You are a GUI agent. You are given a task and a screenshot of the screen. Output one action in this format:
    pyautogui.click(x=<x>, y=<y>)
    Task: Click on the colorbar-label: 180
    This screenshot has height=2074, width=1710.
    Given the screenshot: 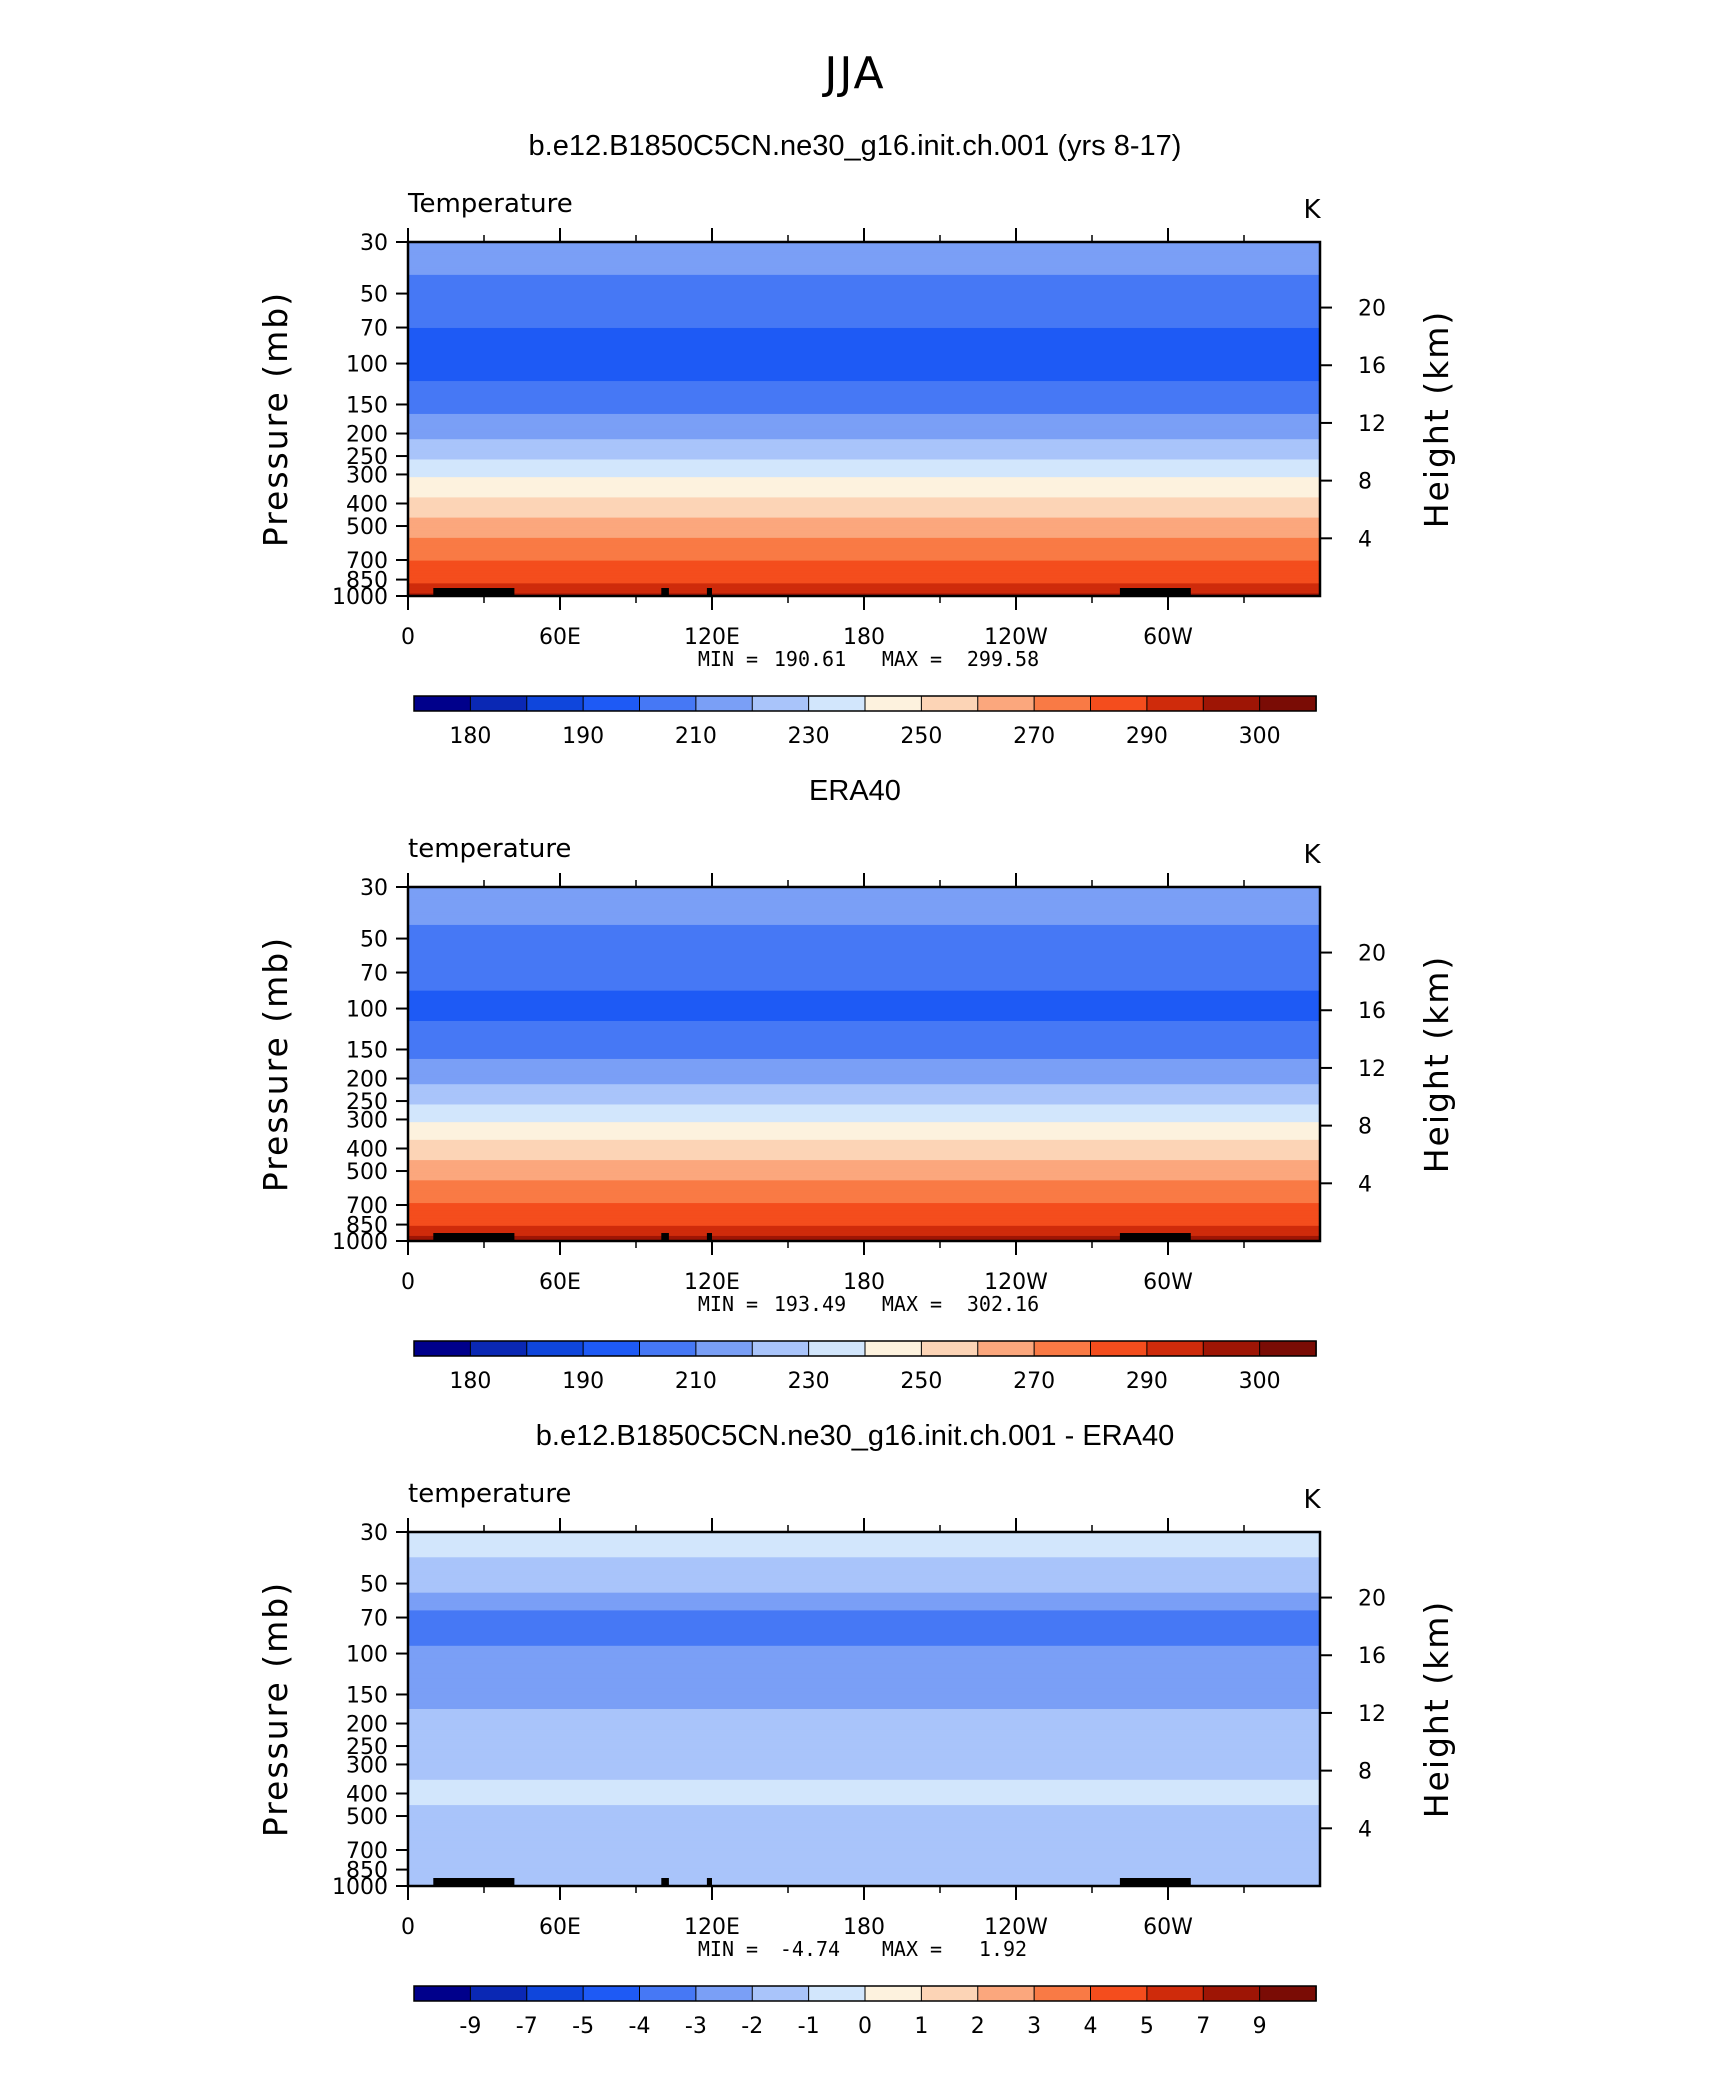 What is the action you would take?
    pyautogui.click(x=470, y=1381)
    